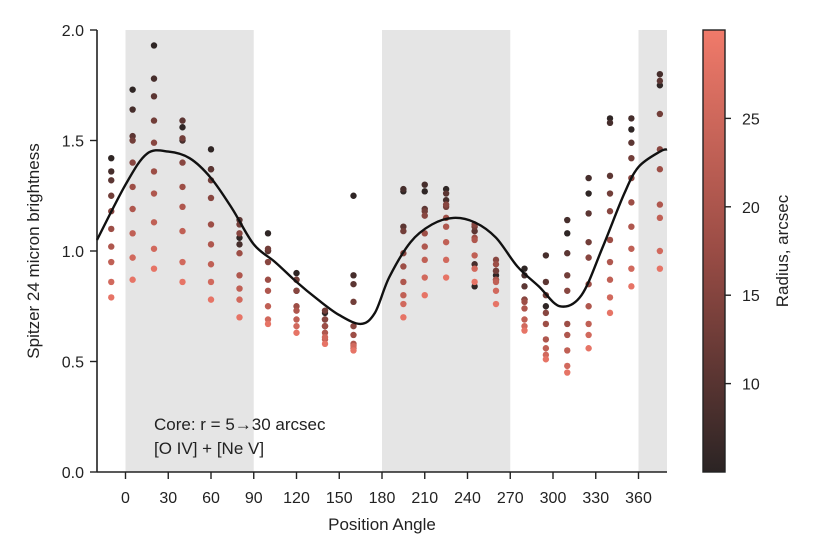 The width and height of the screenshot is (830, 554). I want to click on annotation-core: Core: r = 5→30 arcsec, so click(240, 424).